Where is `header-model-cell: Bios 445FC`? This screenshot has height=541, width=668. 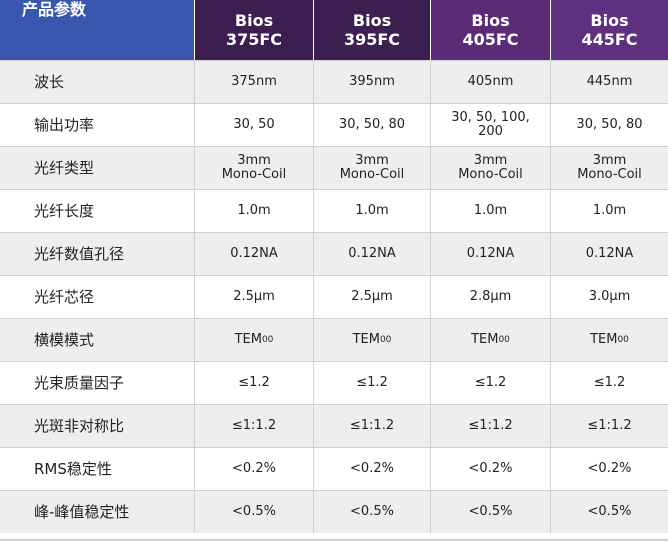
header-model-cell: Bios 445FC is located at coordinates (609, 30).